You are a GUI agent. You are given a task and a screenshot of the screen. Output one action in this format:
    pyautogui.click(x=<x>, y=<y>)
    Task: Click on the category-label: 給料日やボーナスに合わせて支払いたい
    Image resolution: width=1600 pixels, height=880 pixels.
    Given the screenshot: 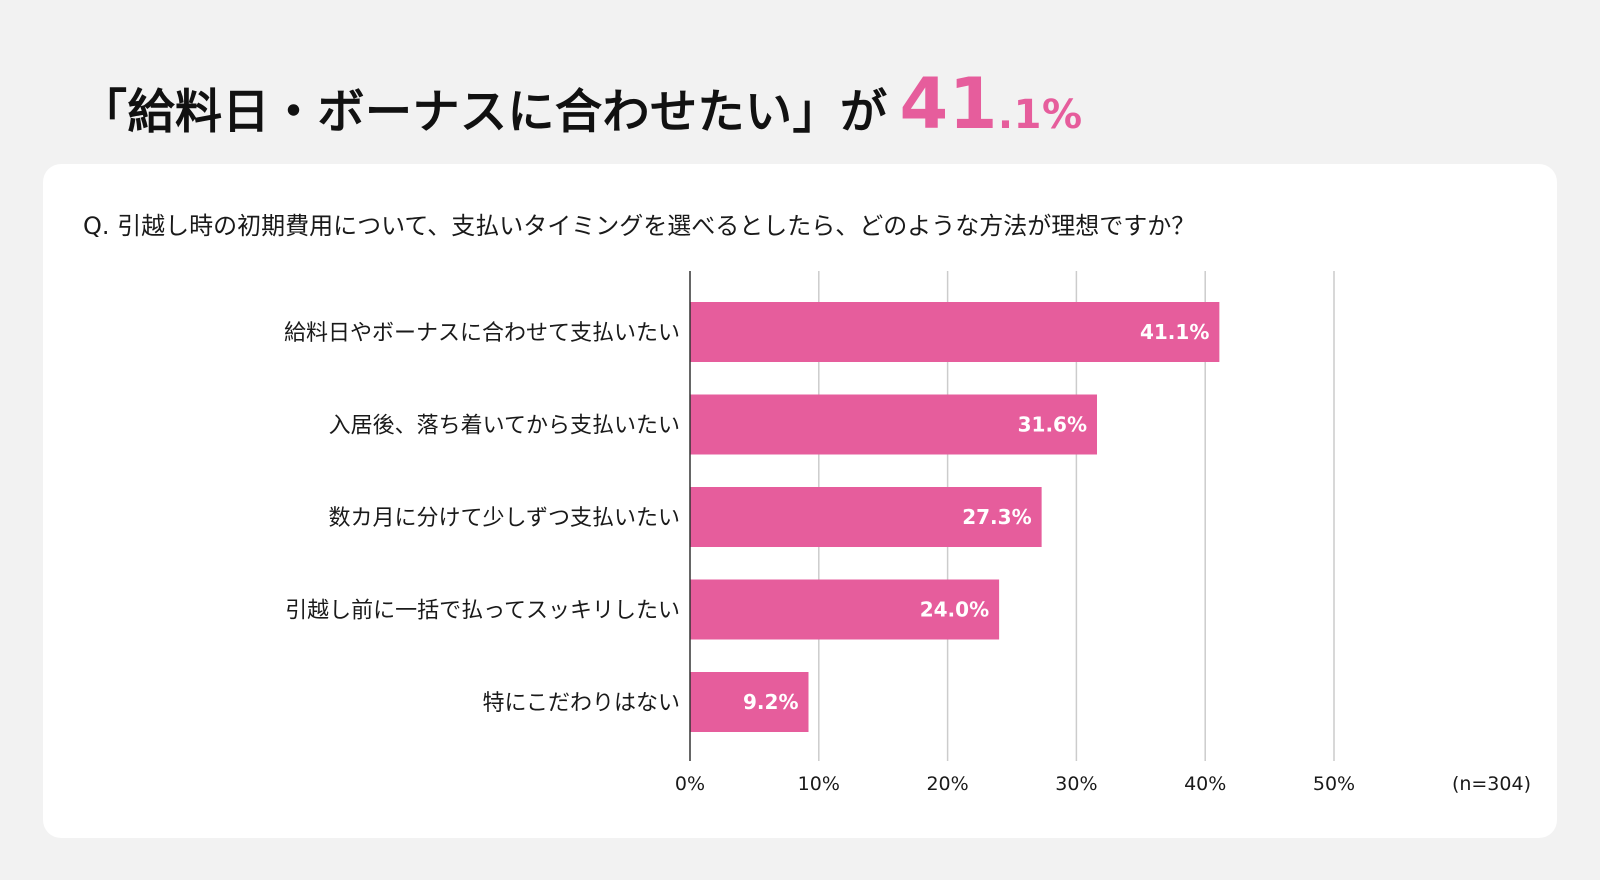 What is the action you would take?
    pyautogui.click(x=482, y=333)
    